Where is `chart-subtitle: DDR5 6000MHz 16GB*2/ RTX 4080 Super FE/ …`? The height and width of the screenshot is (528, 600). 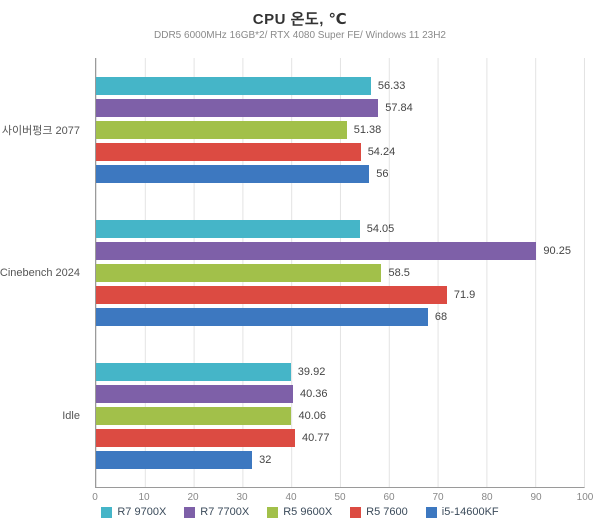 chart-subtitle: DDR5 6000MHz 16GB*2/ RTX 4080 Super FE/ … is located at coordinates (300, 35).